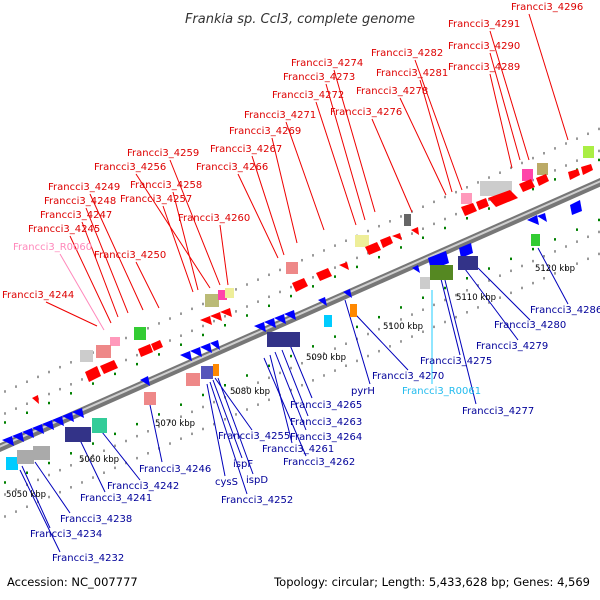  I want to click on gene-label-cysS: cysS, so click(226, 482).